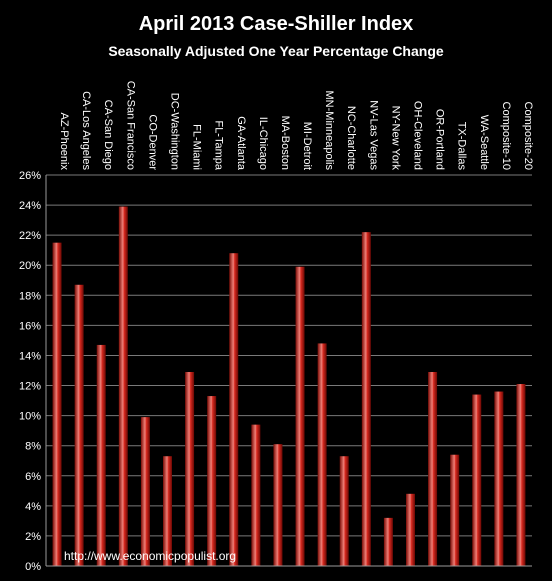 Image resolution: width=552 pixels, height=581 pixels. I want to click on category-label: DC-Washington, so click(175, 131).